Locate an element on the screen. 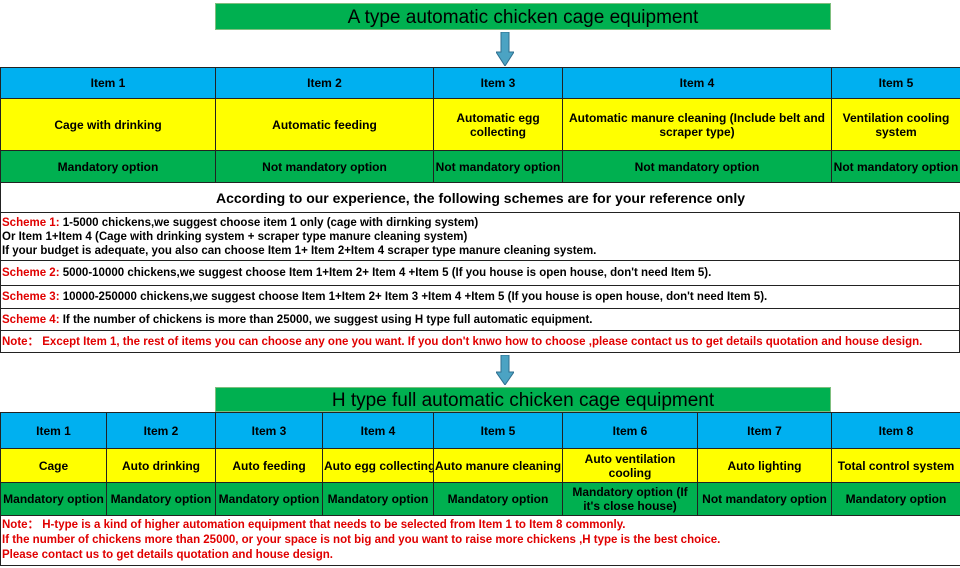 Image resolution: width=960 pixels, height=568 pixels. h-item-name-3: Auto feeding is located at coordinates (269, 465).